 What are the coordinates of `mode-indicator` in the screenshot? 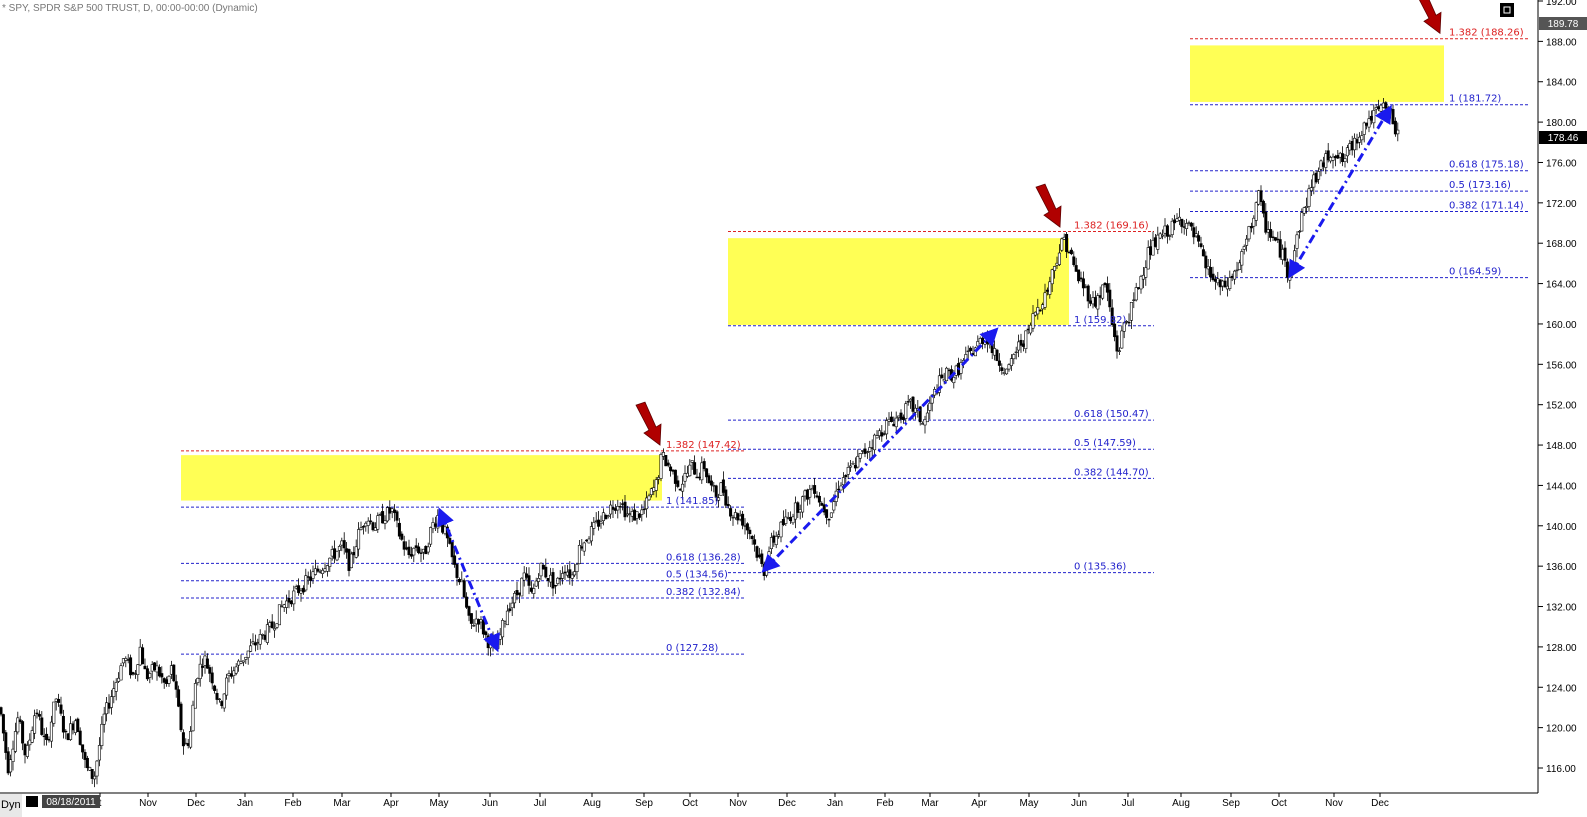 It's located at (11, 805).